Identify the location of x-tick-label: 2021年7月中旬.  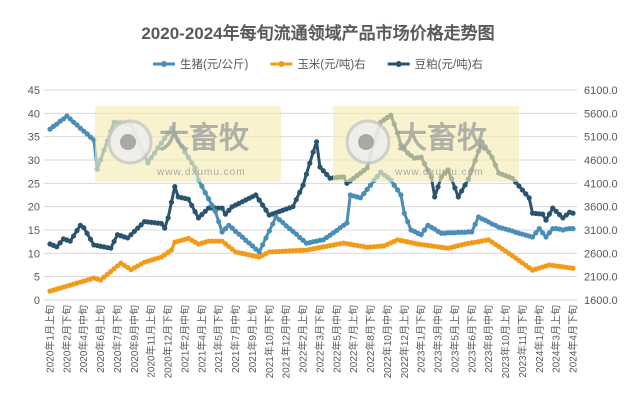
(235, 339).